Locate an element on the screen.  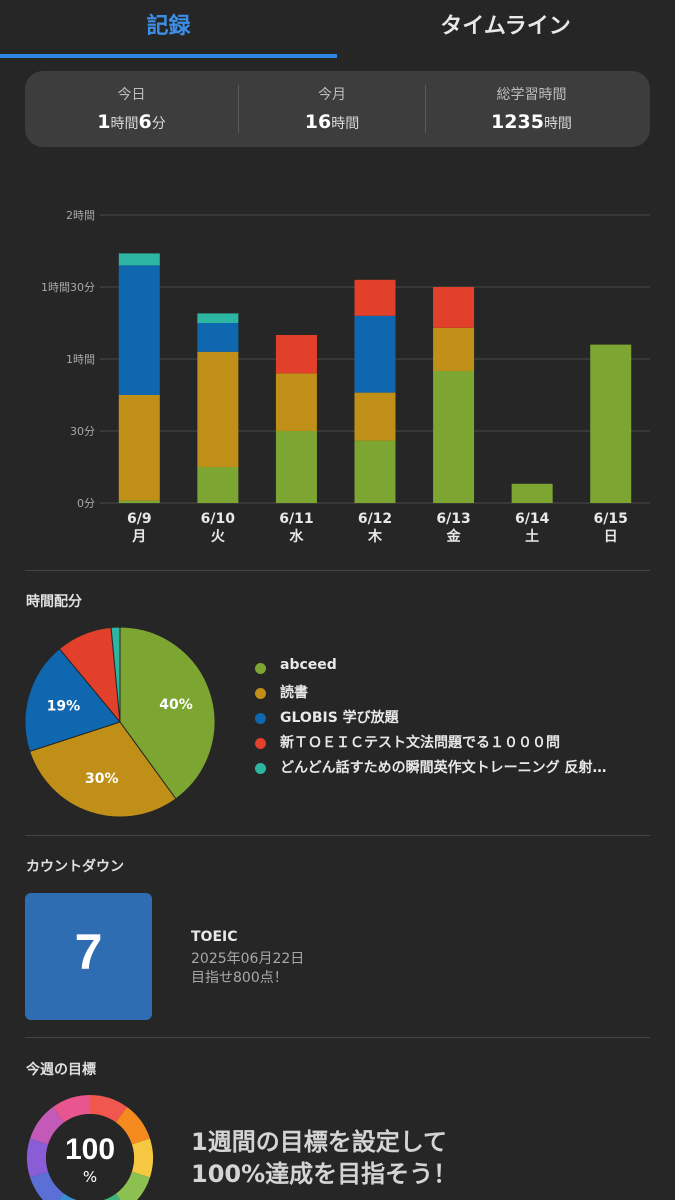
legend-item-globis: GLOBIS 学び放題 is located at coordinates (455, 717).